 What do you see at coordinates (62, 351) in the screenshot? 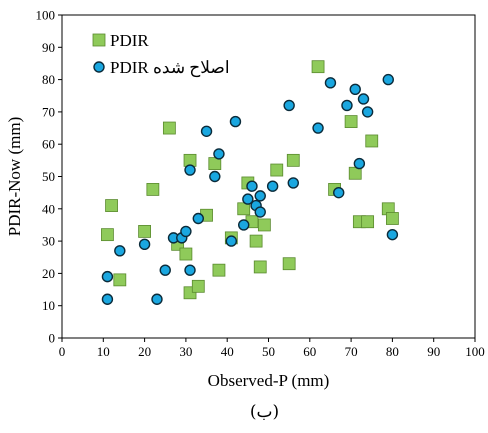
I see `x-tick-label: 0` at bounding box center [62, 351].